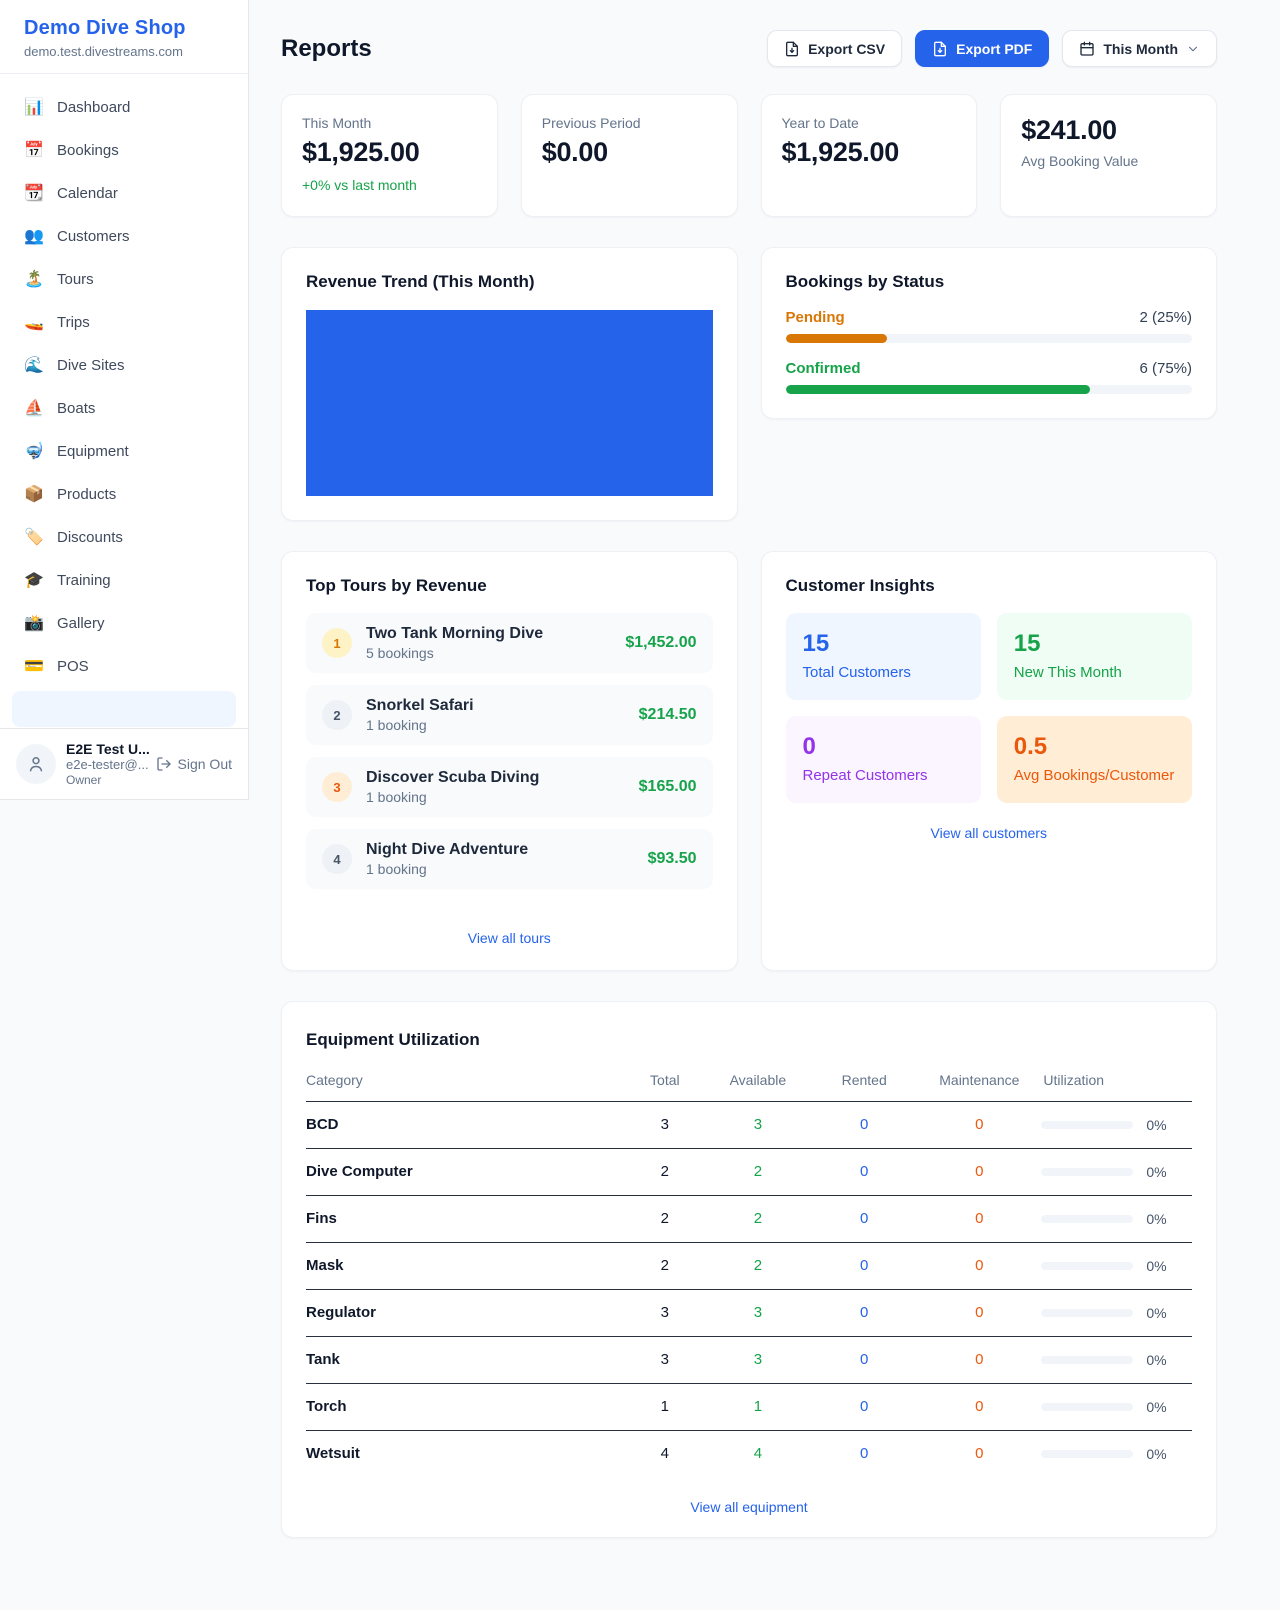  Describe the element at coordinates (509, 715) in the screenshot. I see `tour-row: 2 Snorkel Safari 1 booking $214.50` at that location.